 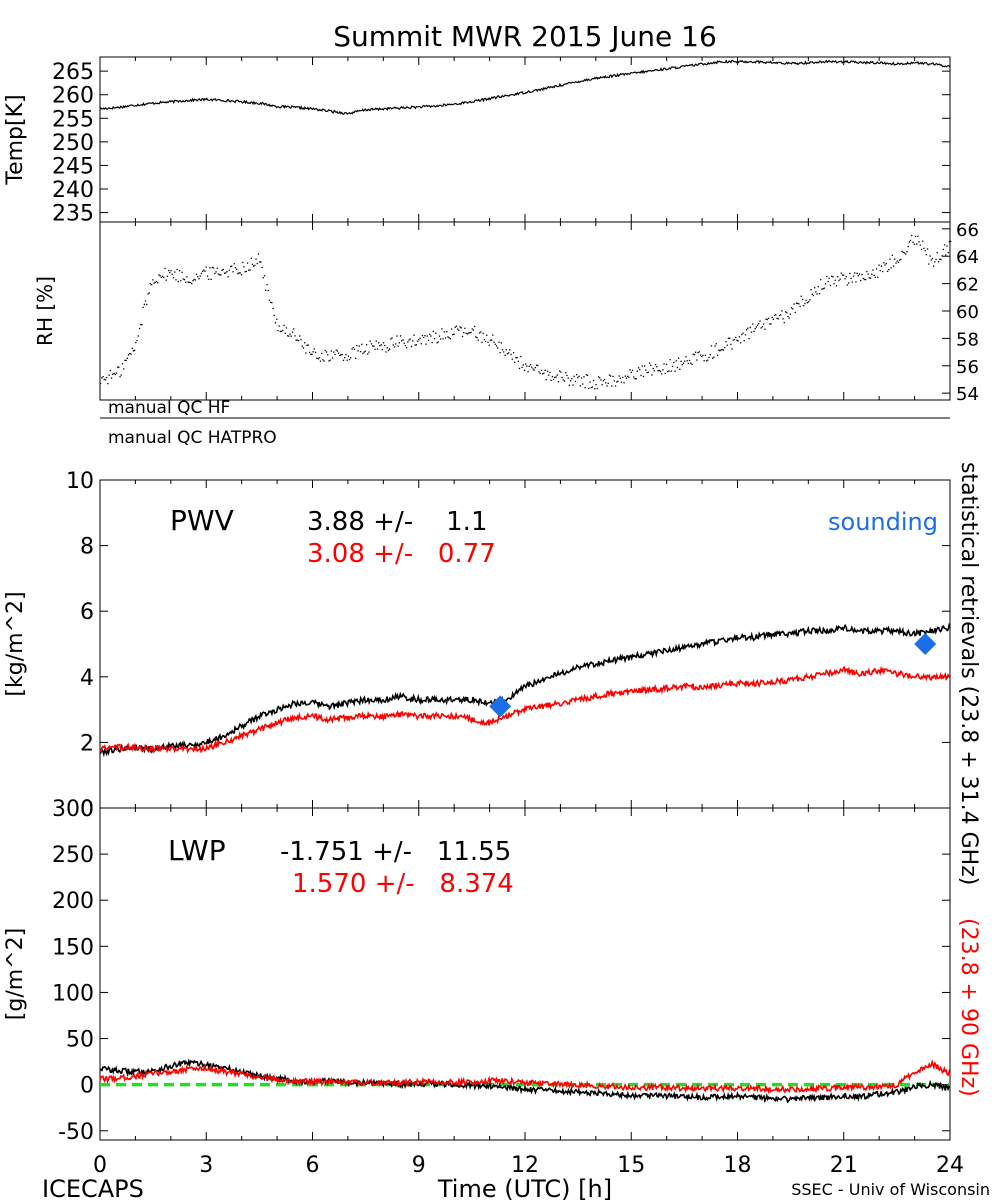 What do you see at coordinates (967, 394) in the screenshot?
I see `rh-ytick-label: 54` at bounding box center [967, 394].